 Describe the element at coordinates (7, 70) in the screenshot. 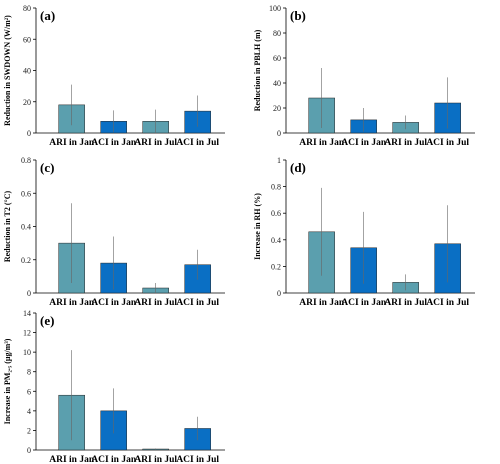

I see `y-axis-label: Reduction in SWDOWN (W/m²)` at that location.